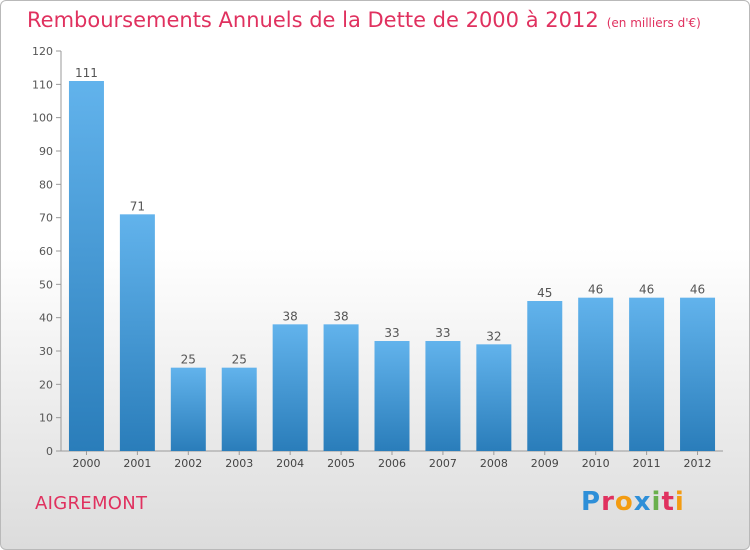 The width and height of the screenshot is (750, 550). Describe the element at coordinates (188, 463) in the screenshot. I see `x-tick-label: 2002` at that location.